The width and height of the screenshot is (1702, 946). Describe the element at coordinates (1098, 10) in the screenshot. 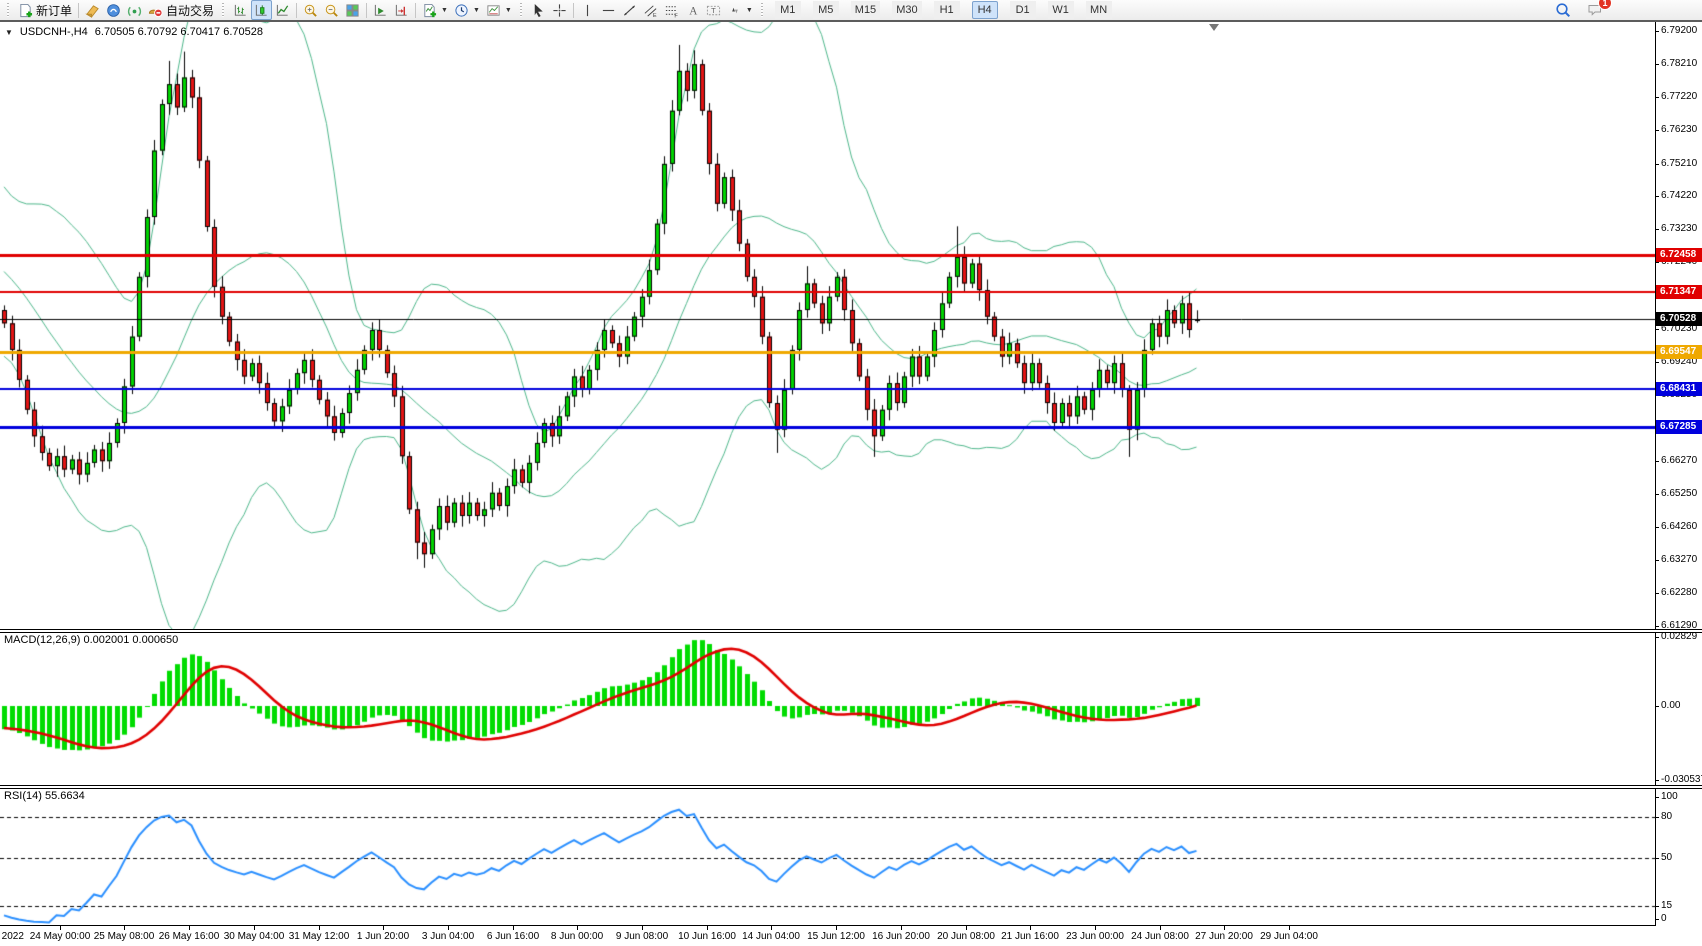

I see `timeframe-button-MN: MN` at that location.